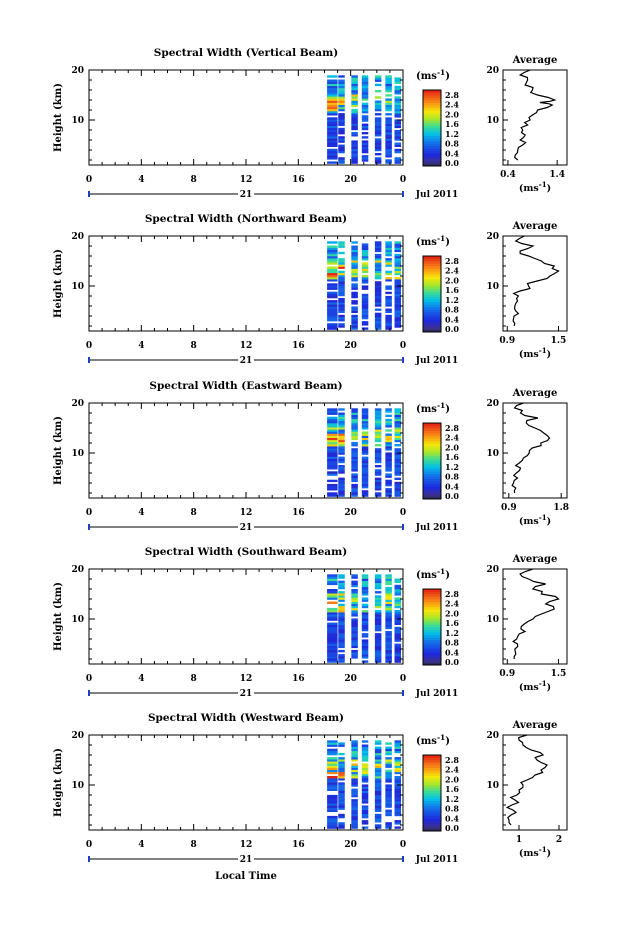 The width and height of the screenshot is (623, 929). What do you see at coordinates (452, 760) in the screenshot?
I see `colorbar-tick-label: 2.8` at bounding box center [452, 760].